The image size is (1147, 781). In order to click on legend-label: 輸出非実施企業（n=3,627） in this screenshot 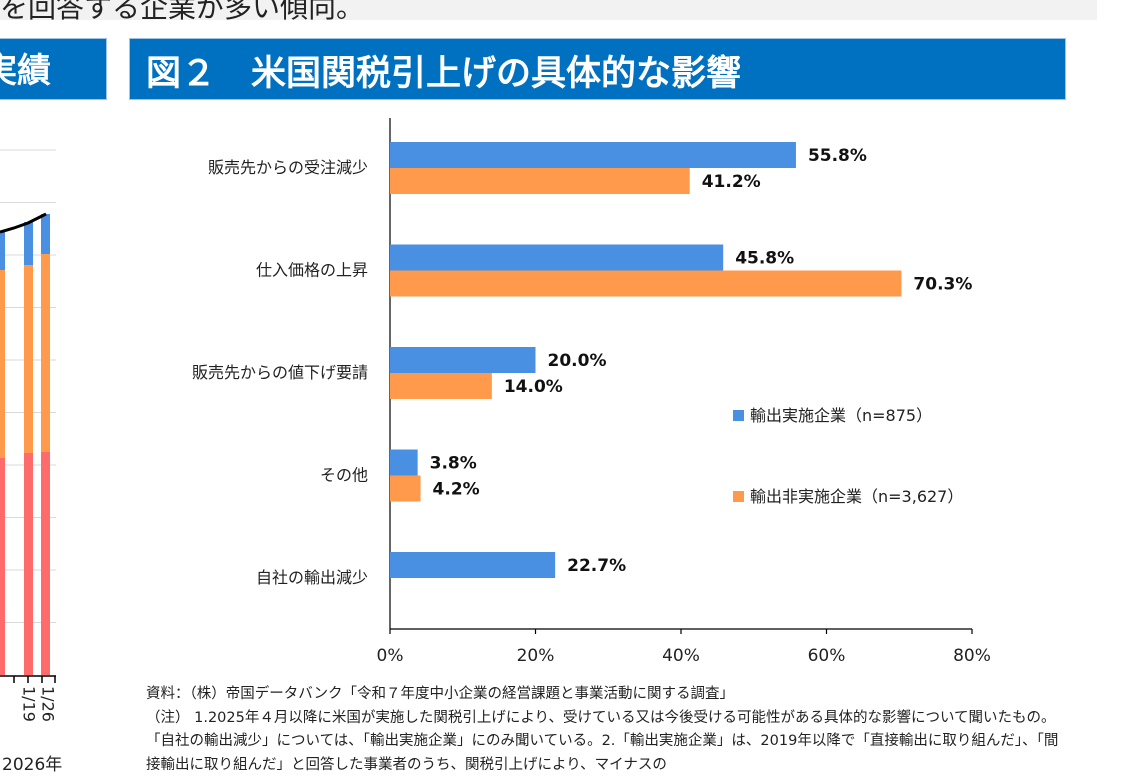, I will do `click(856, 496)`.